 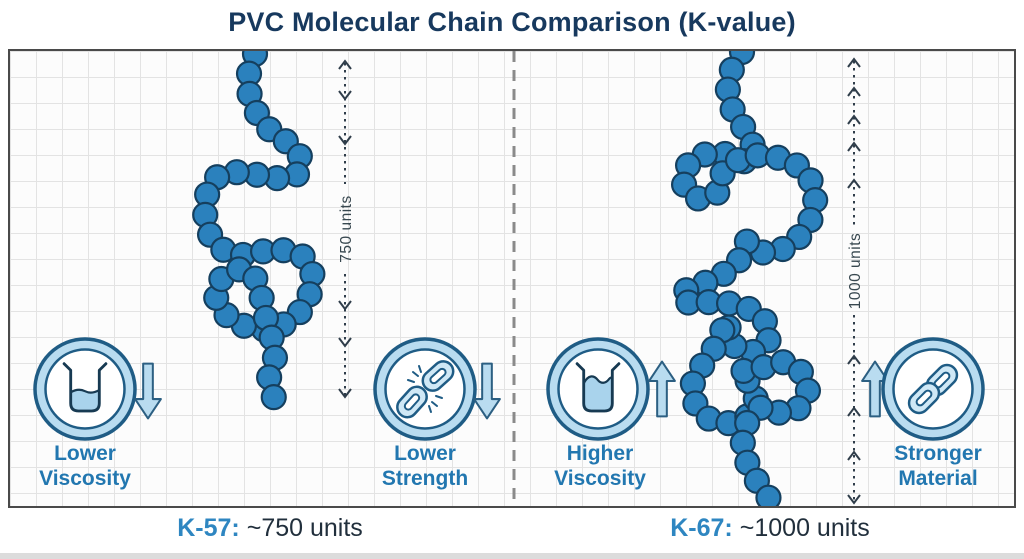 What do you see at coordinates (85, 466) in the screenshot?
I see `lower-viscosity-label: Lower Viscosity` at bounding box center [85, 466].